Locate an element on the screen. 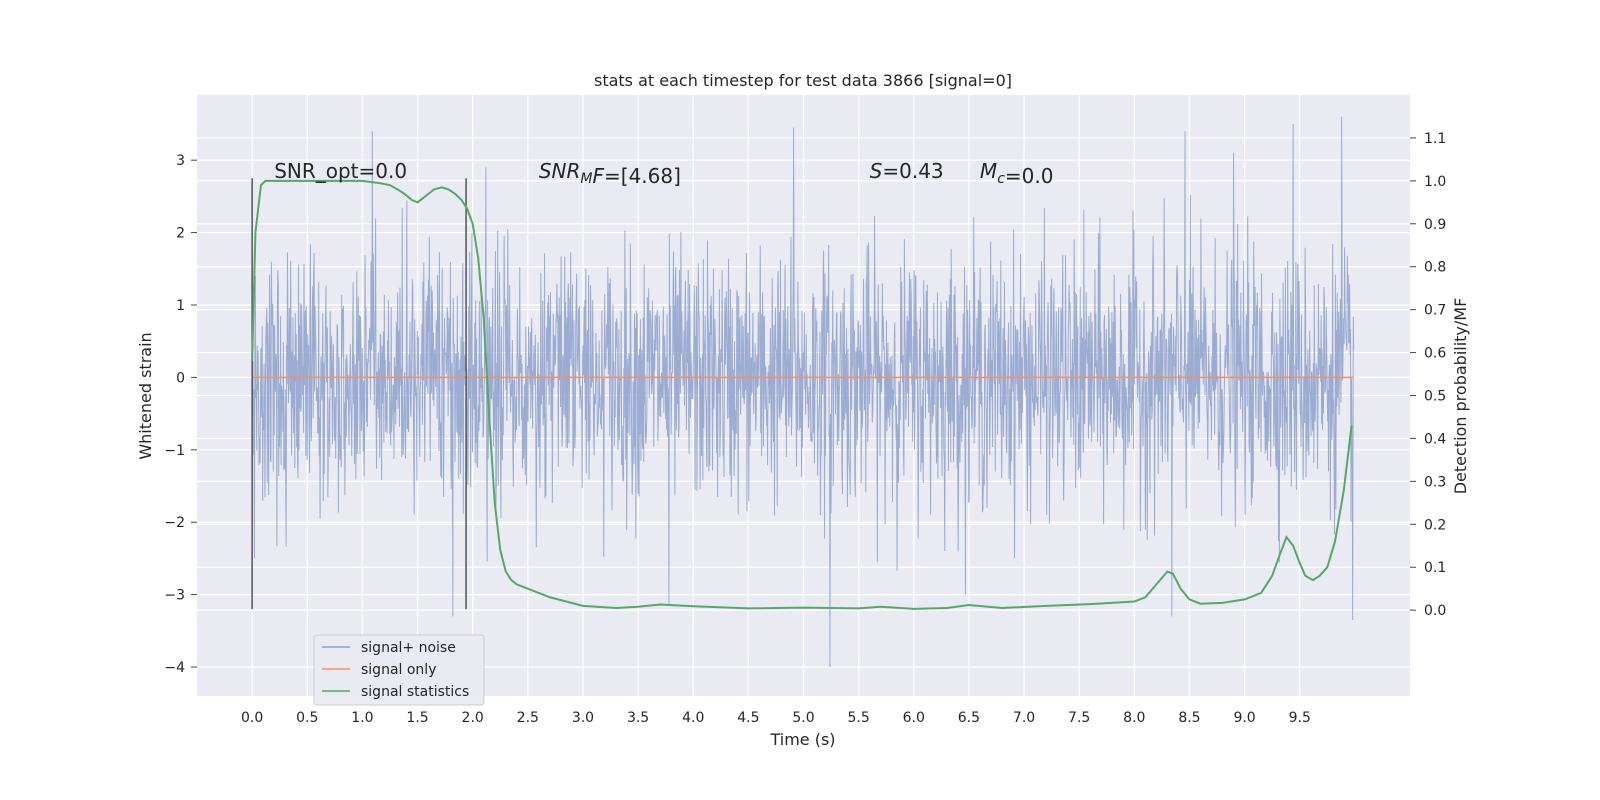  legend-label-signal-only: signal only is located at coordinates (398, 670).